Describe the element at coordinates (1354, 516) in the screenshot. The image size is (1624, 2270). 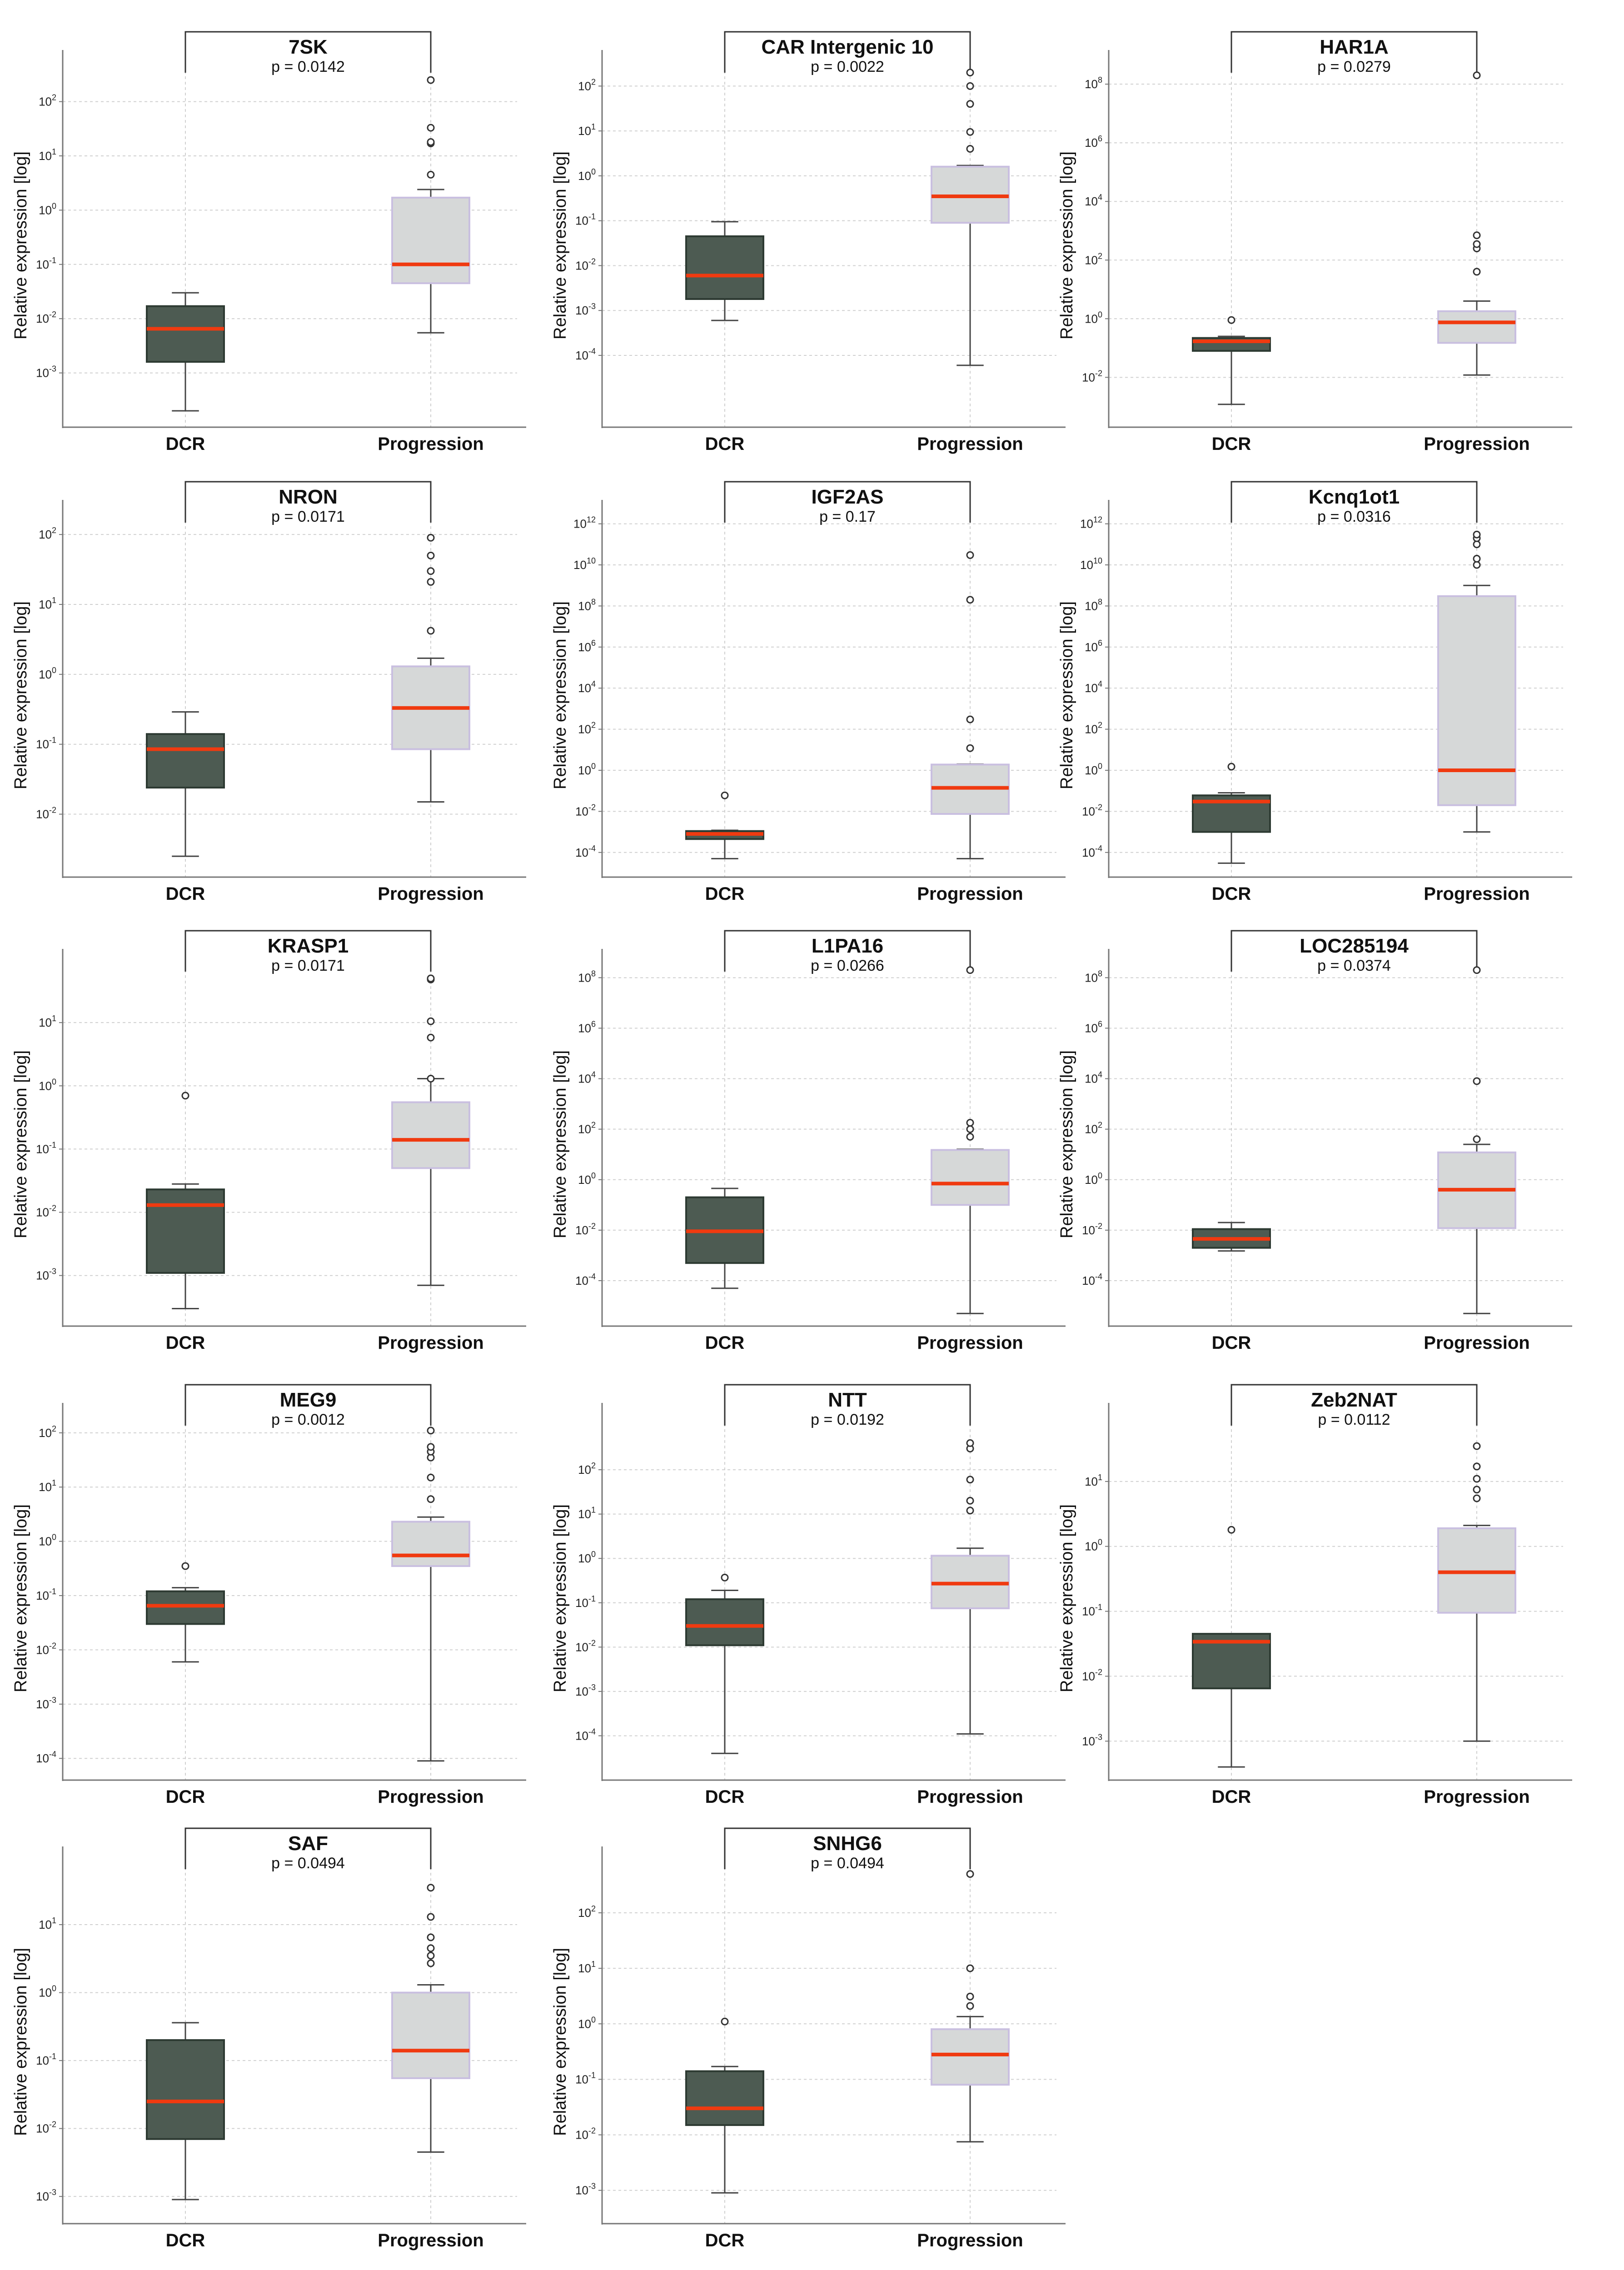
I see `p-value: p = 0.0316` at that location.